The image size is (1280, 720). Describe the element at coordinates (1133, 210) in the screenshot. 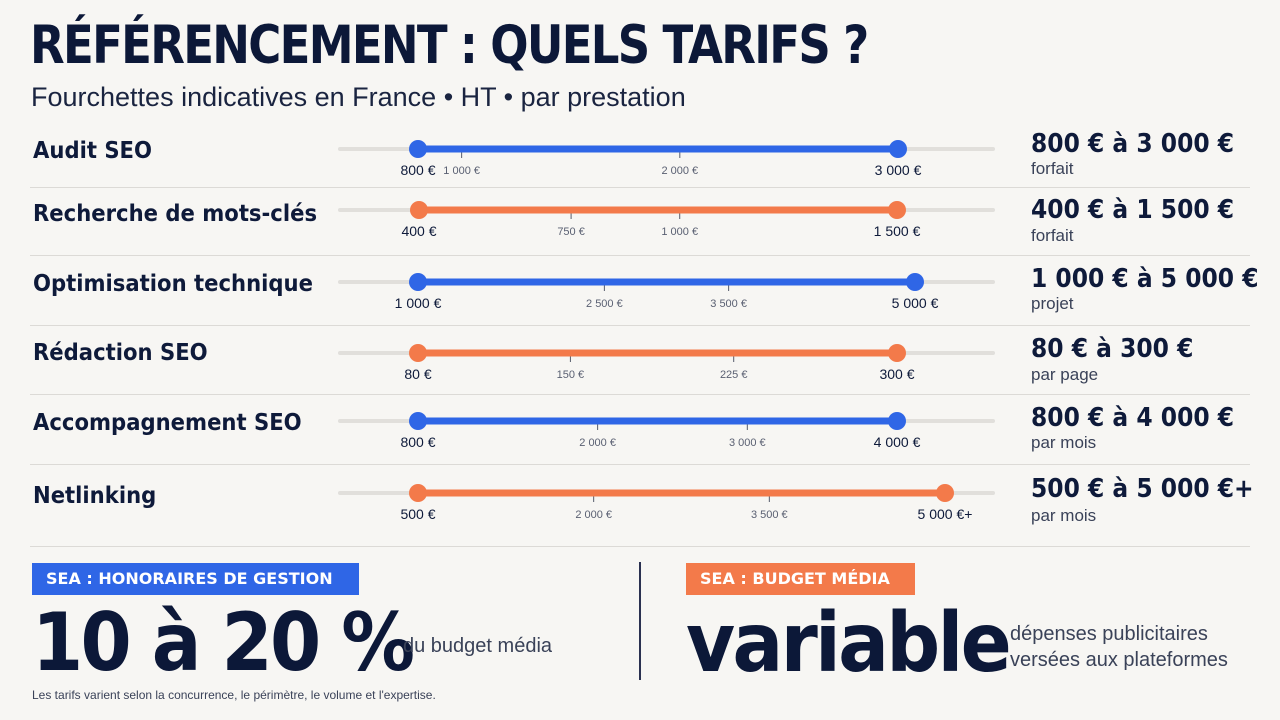

I see `range-text: 400 € à 1 500 €` at that location.